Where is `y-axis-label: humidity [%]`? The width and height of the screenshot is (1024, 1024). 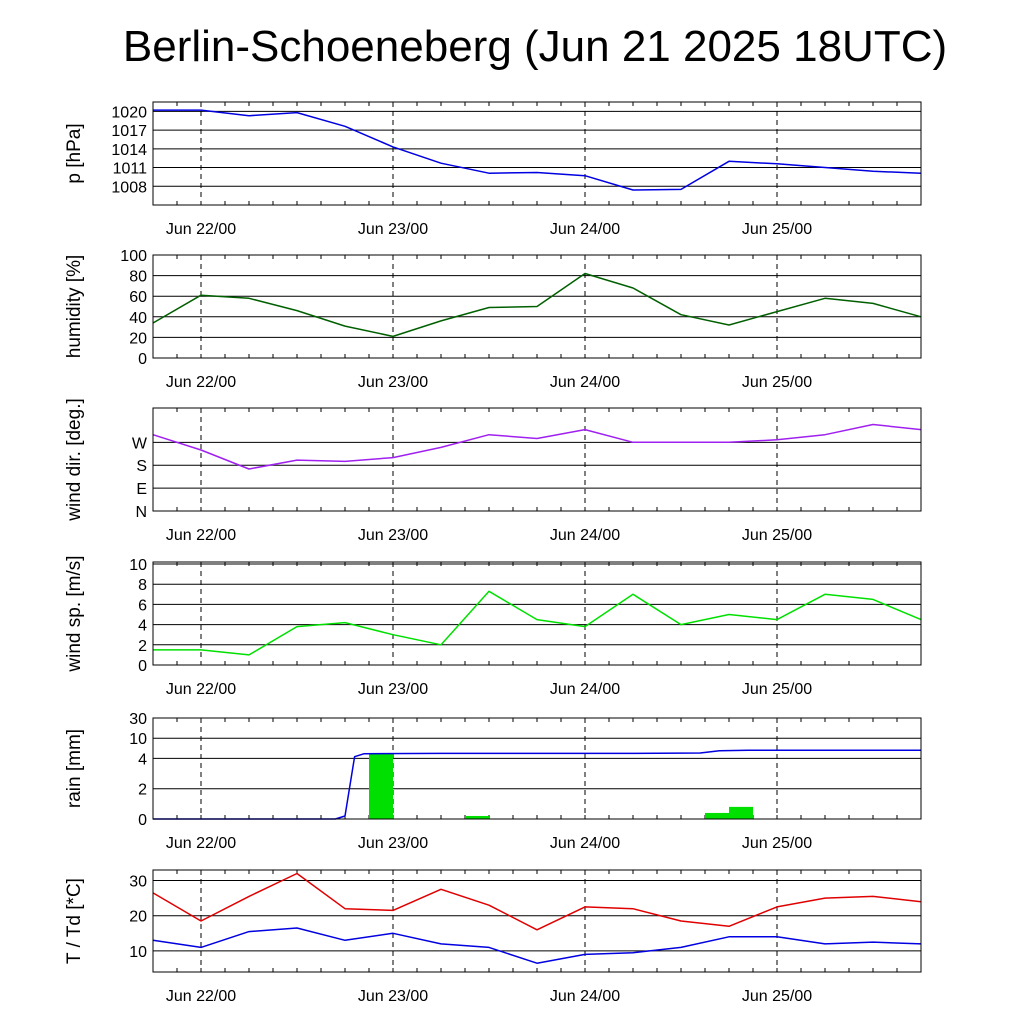
y-axis-label: humidity [%] is located at coordinates (74, 306).